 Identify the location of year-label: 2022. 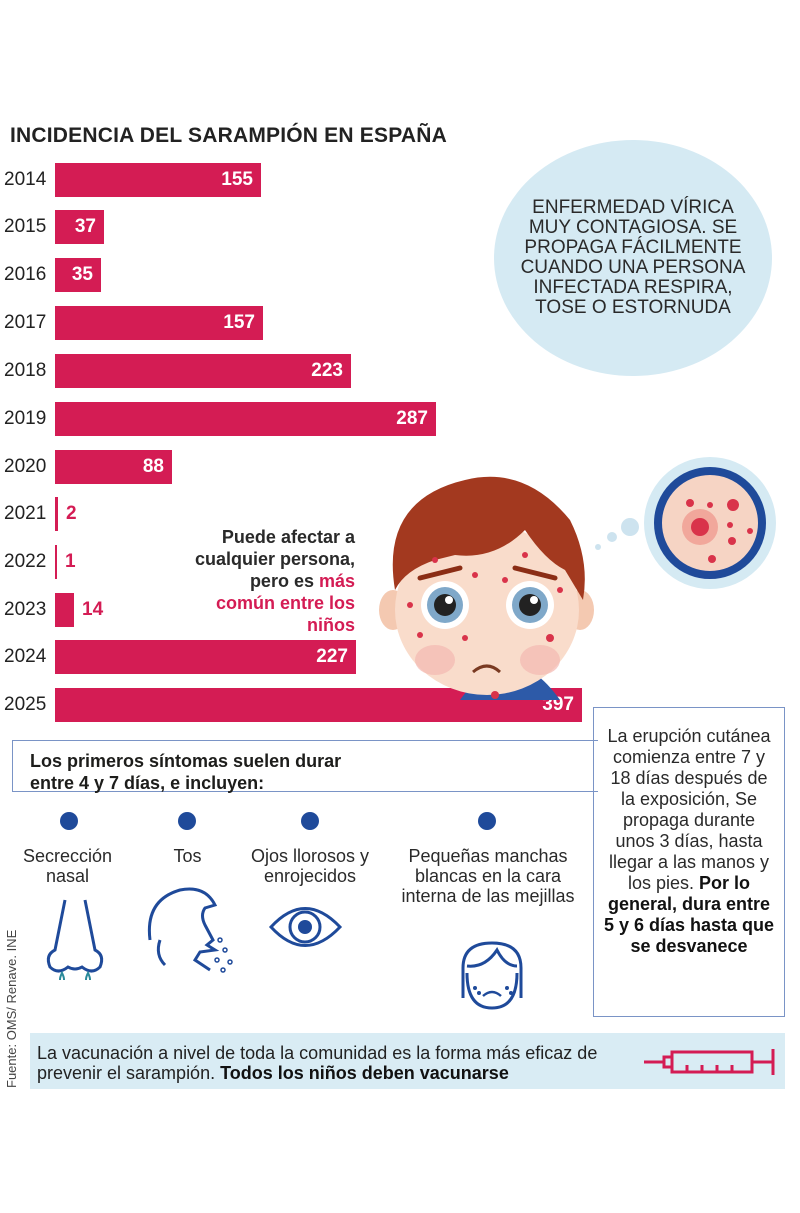
(25, 561).